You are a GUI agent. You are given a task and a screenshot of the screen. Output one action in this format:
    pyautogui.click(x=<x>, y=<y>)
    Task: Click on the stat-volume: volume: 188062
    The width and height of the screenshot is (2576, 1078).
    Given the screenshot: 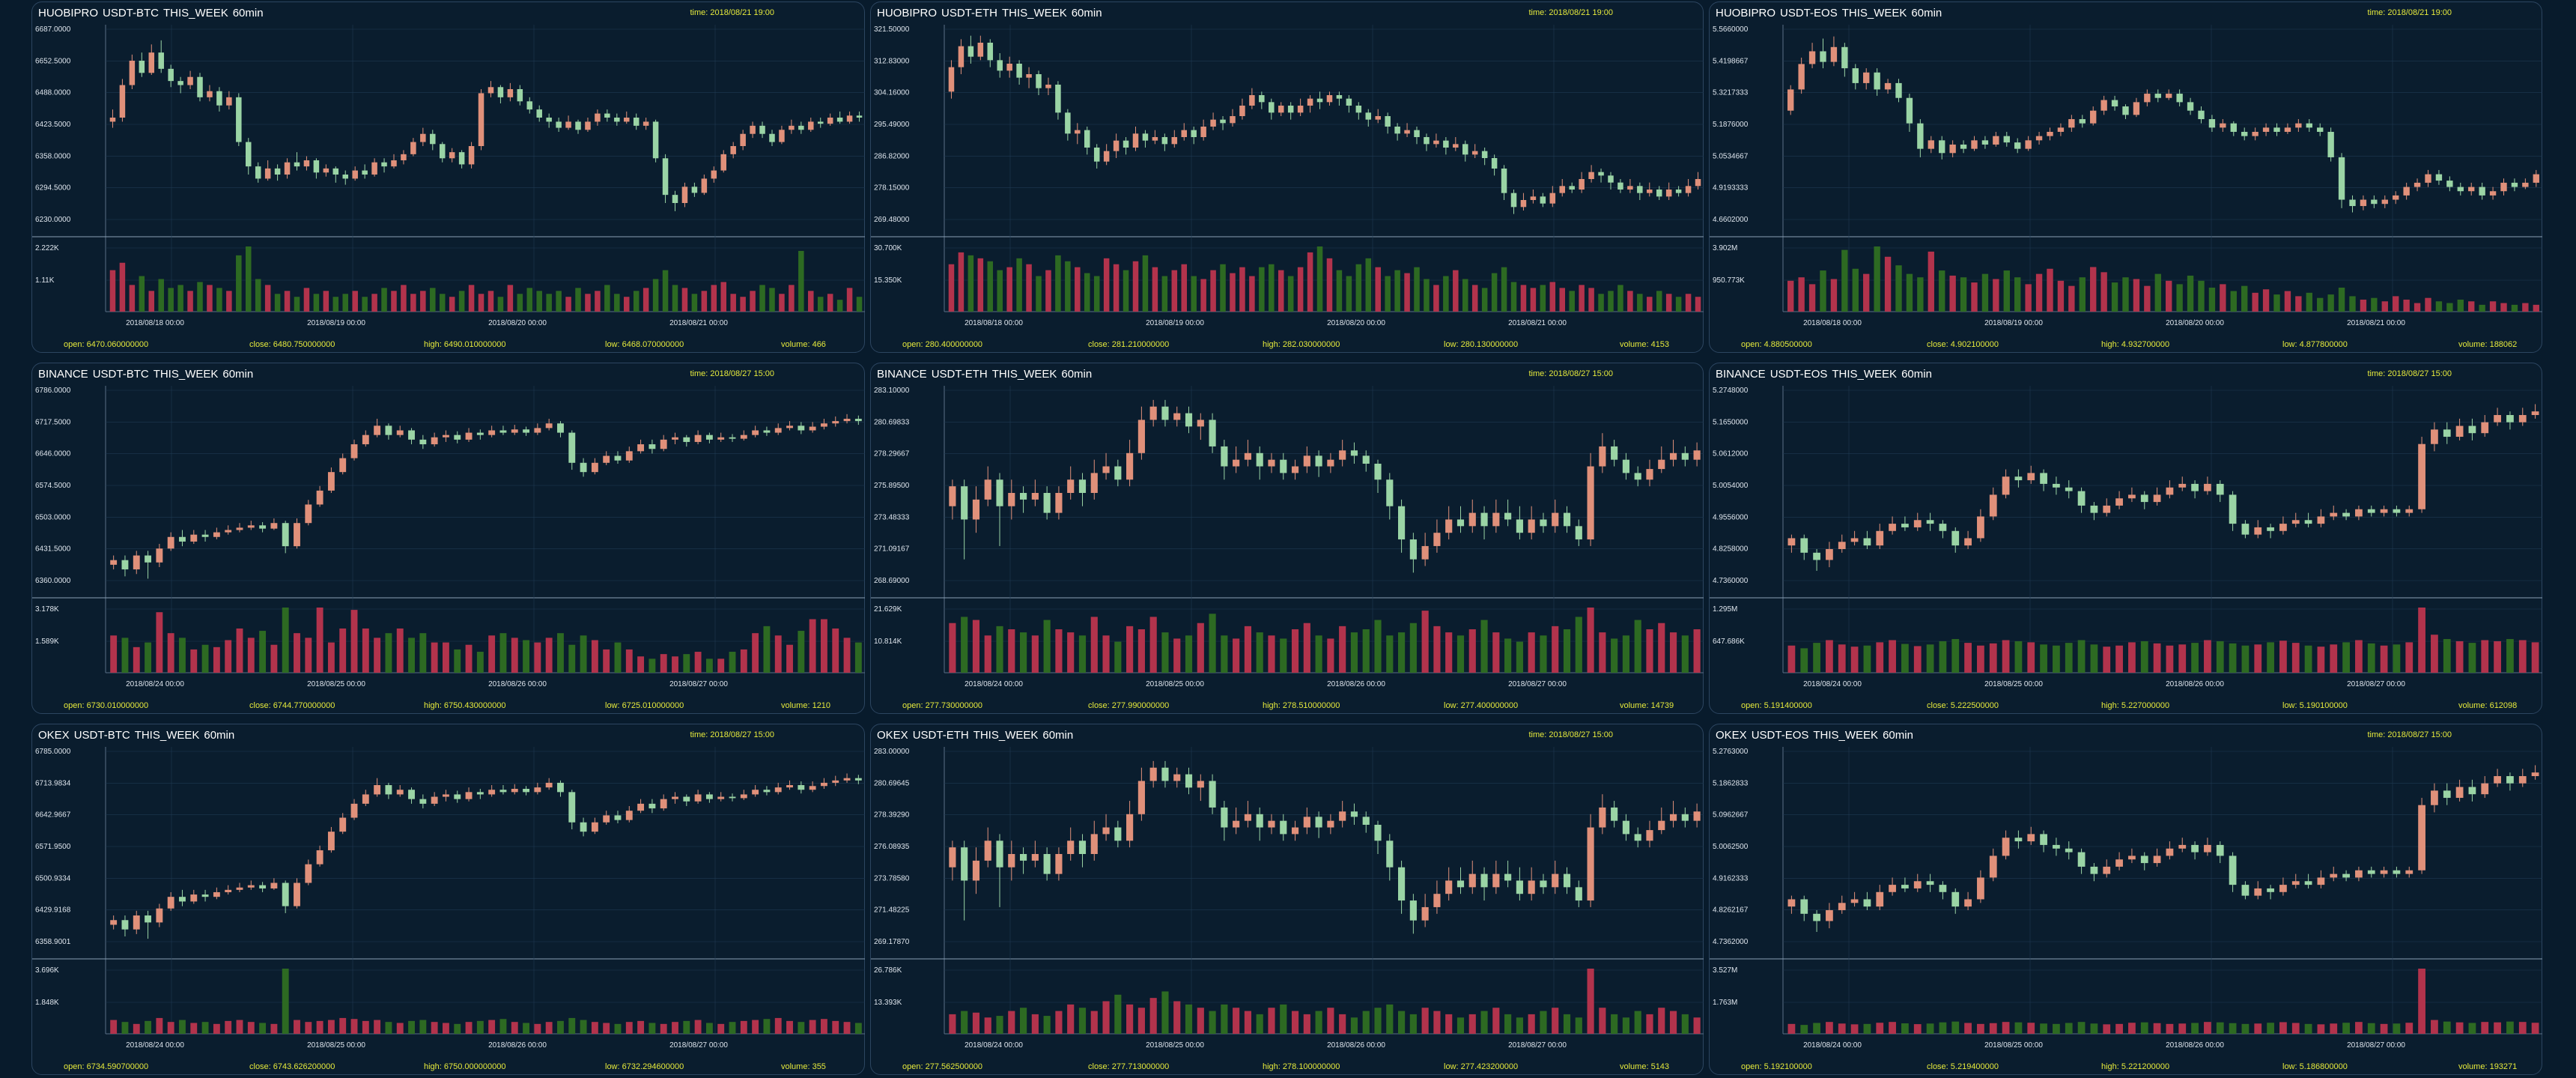 What is the action you would take?
    pyautogui.click(x=2488, y=344)
    